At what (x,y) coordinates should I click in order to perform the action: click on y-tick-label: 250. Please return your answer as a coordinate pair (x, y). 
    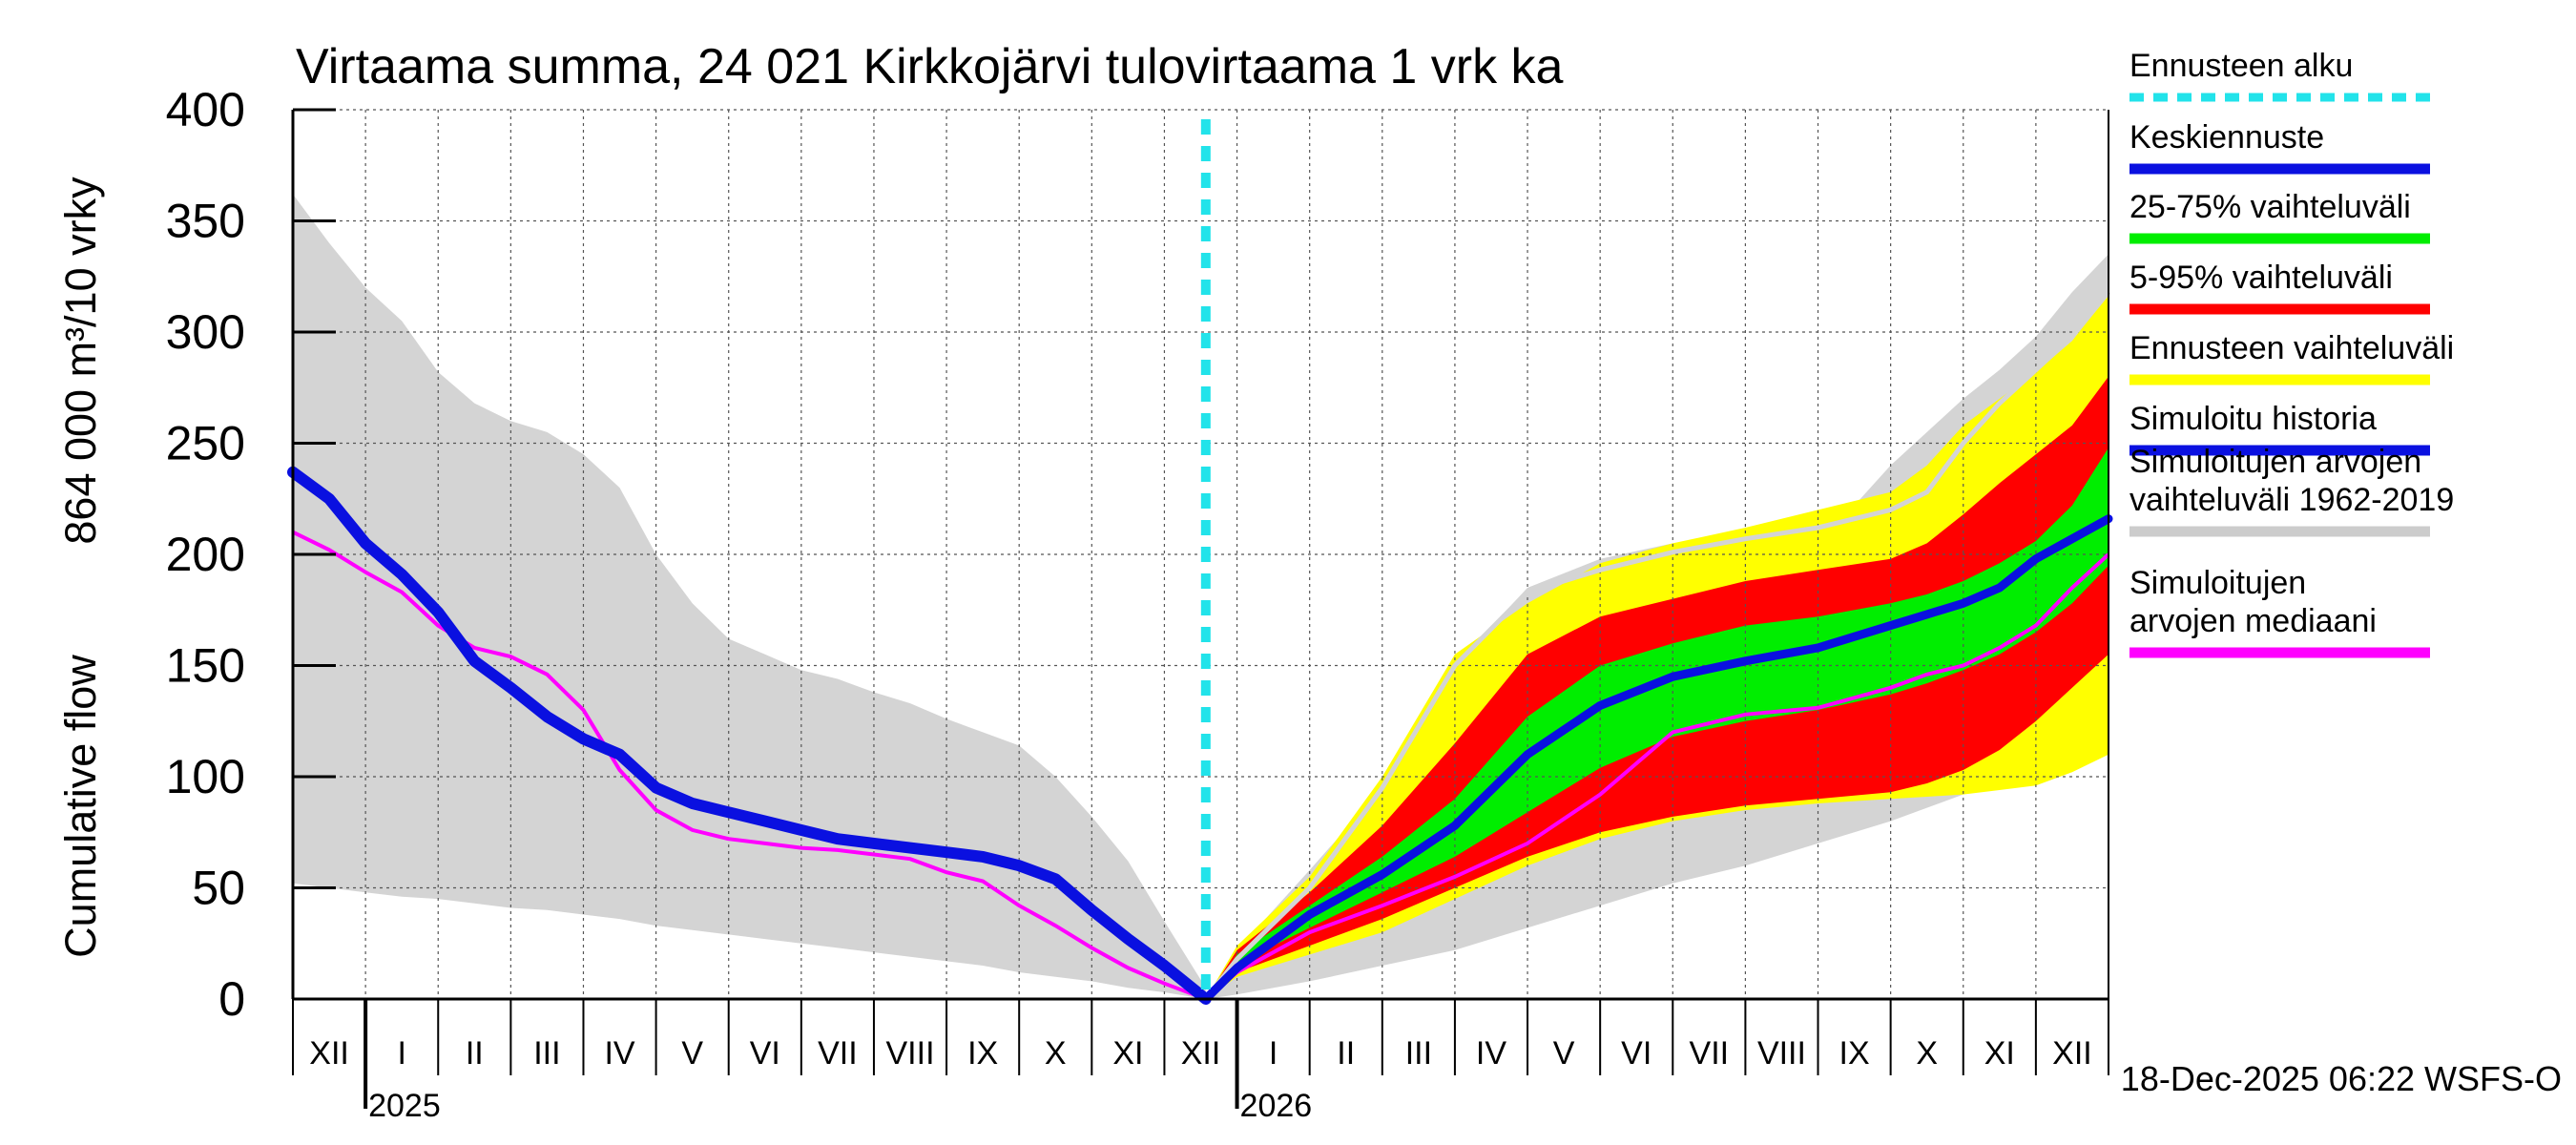
    Looking at the image, I should click on (205, 444).